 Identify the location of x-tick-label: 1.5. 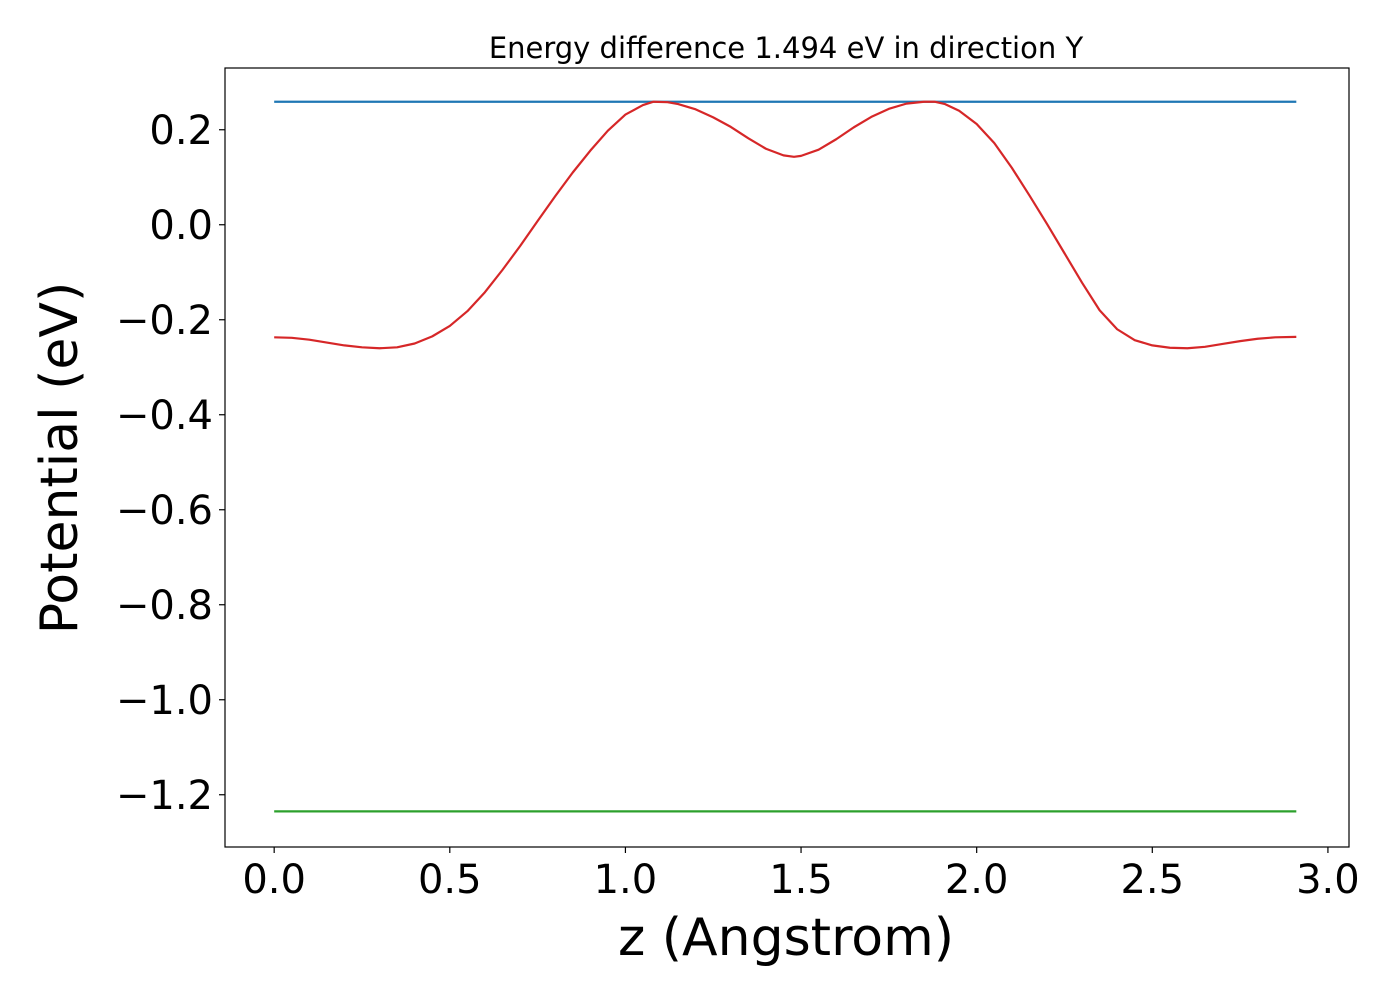
(801, 880).